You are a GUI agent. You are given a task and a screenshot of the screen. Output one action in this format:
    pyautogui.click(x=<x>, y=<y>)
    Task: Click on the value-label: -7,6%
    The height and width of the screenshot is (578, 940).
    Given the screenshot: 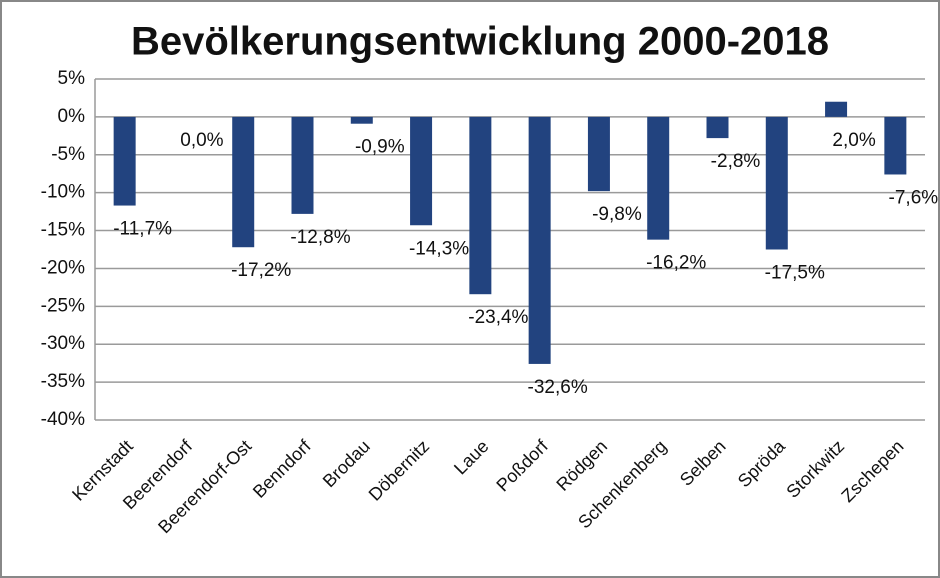 What is the action you would take?
    pyautogui.click(x=914, y=197)
    